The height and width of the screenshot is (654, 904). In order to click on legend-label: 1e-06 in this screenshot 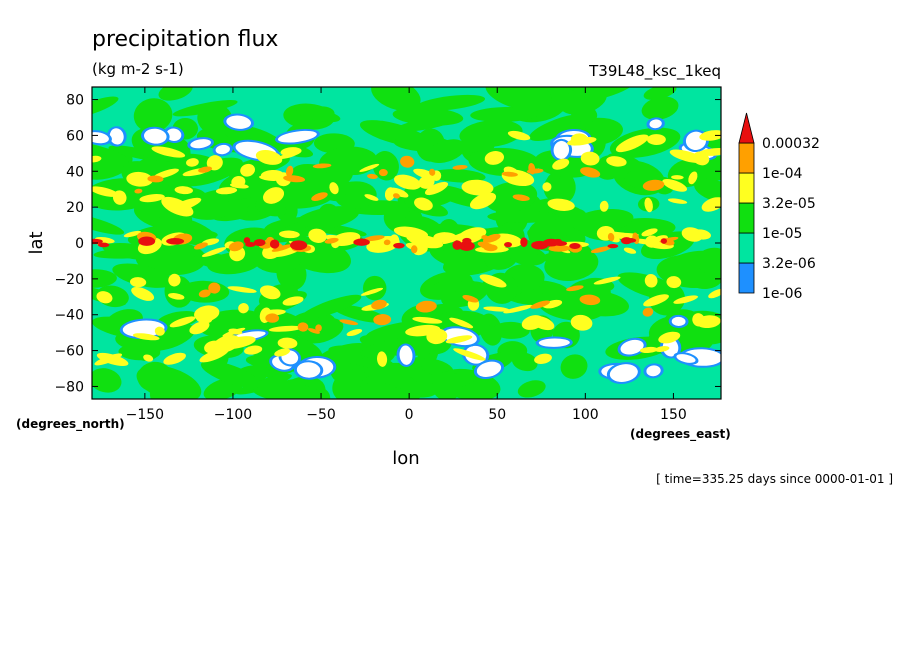, I will do `click(782, 294)`.